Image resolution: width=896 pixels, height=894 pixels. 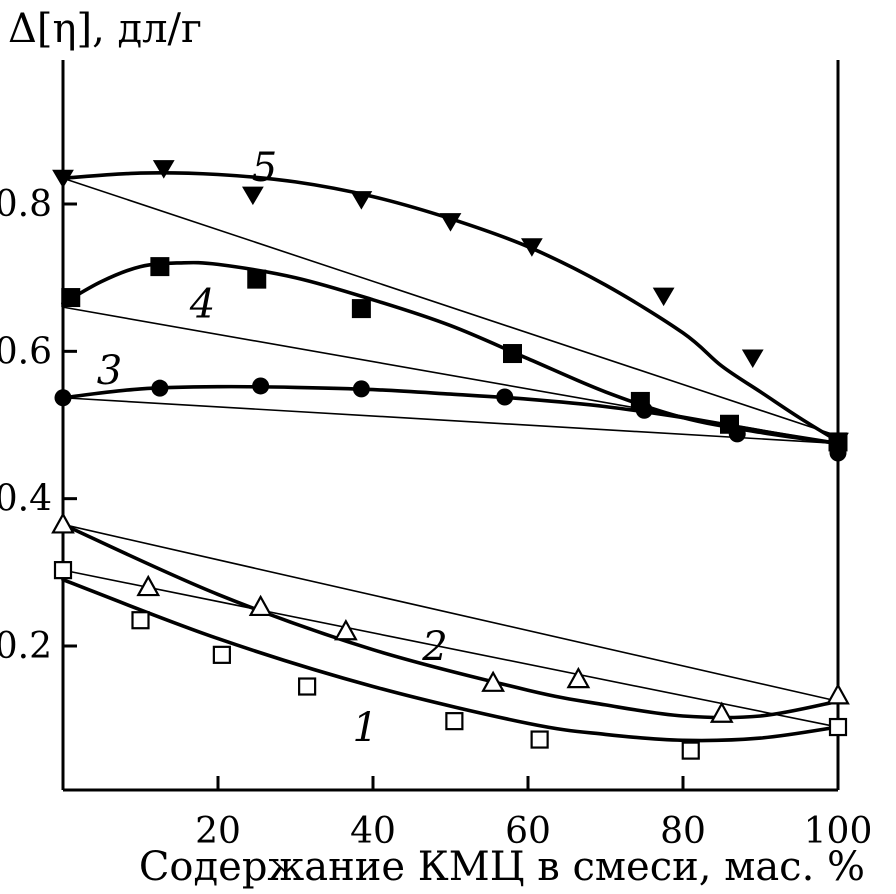 I want to click on curve-label-5: 5, so click(x=264, y=168).